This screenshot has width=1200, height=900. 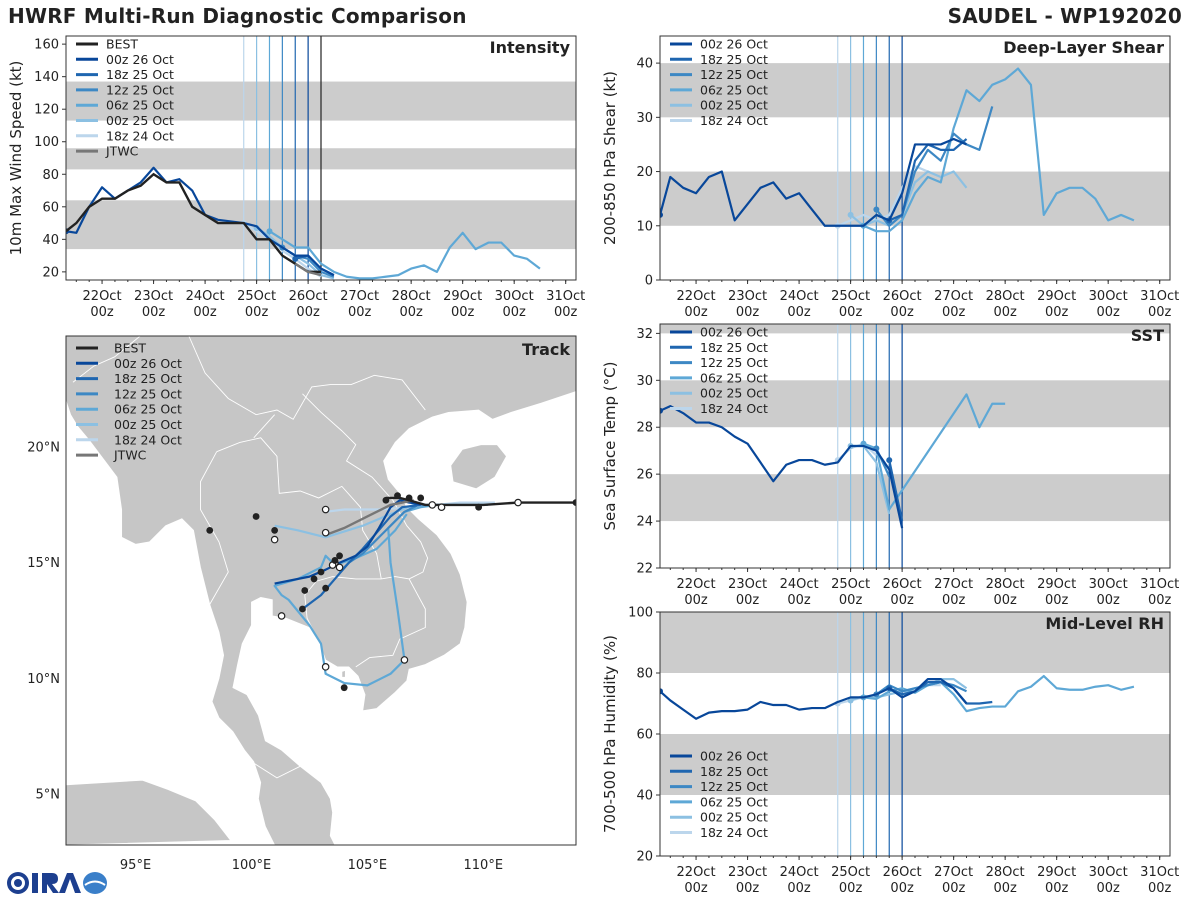 I want to click on track-jtwc, so click(x=369, y=518).